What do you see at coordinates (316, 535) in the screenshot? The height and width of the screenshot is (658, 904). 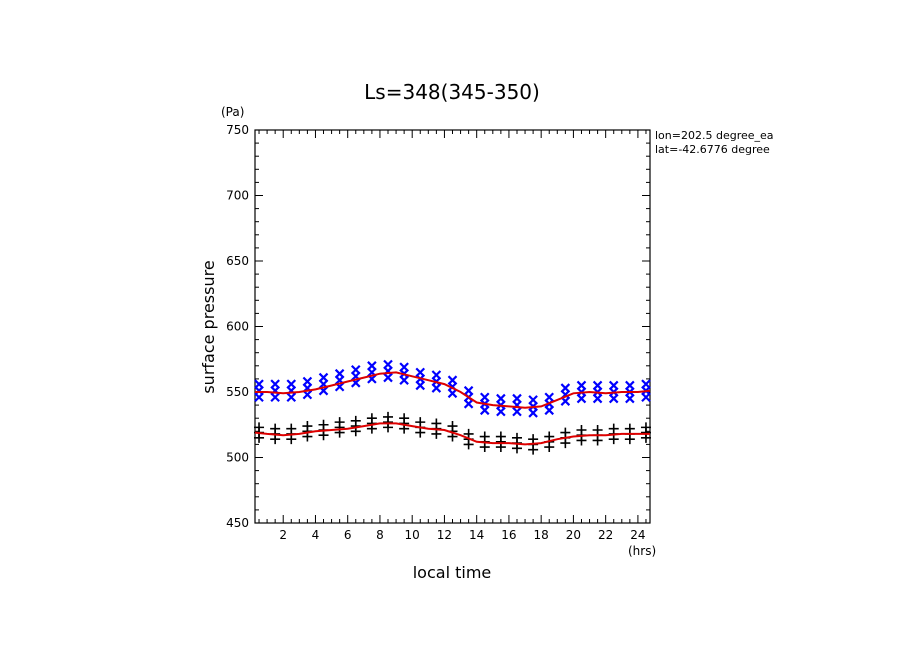 I see `x-tick-label: 4` at bounding box center [316, 535].